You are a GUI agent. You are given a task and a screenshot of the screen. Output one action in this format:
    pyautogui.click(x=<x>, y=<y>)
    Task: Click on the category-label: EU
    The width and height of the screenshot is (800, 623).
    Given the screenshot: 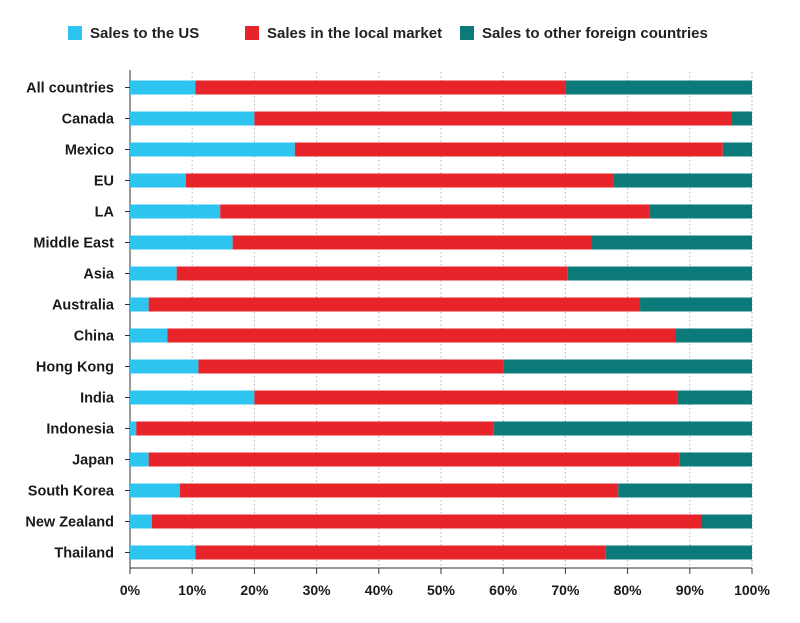 What is the action you would take?
    pyautogui.click(x=104, y=182)
    